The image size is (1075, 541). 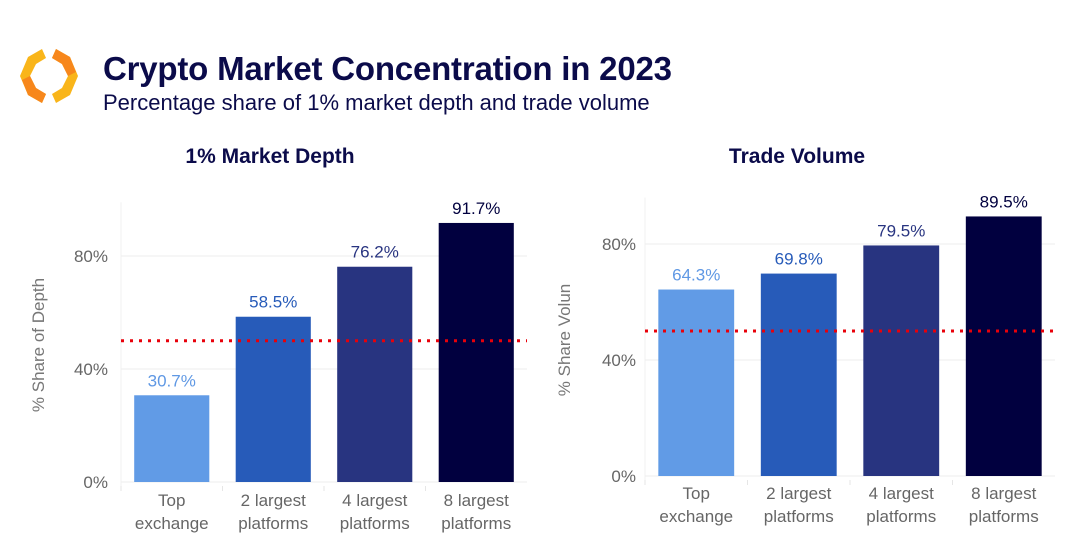 What do you see at coordinates (797, 156) in the screenshot?
I see `chart-title: Trade Volume` at bounding box center [797, 156].